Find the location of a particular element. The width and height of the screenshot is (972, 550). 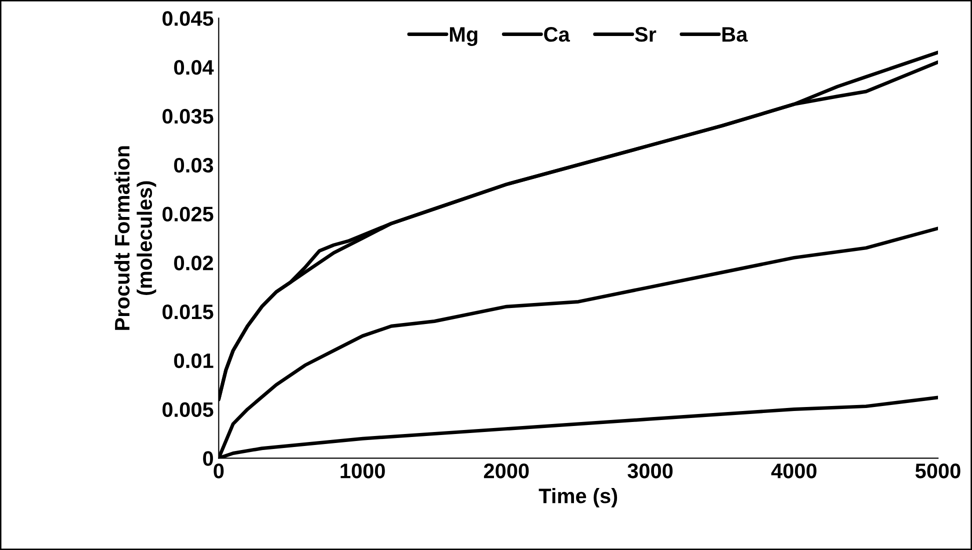

y-tick-label: 0.03 is located at coordinates (194, 165).